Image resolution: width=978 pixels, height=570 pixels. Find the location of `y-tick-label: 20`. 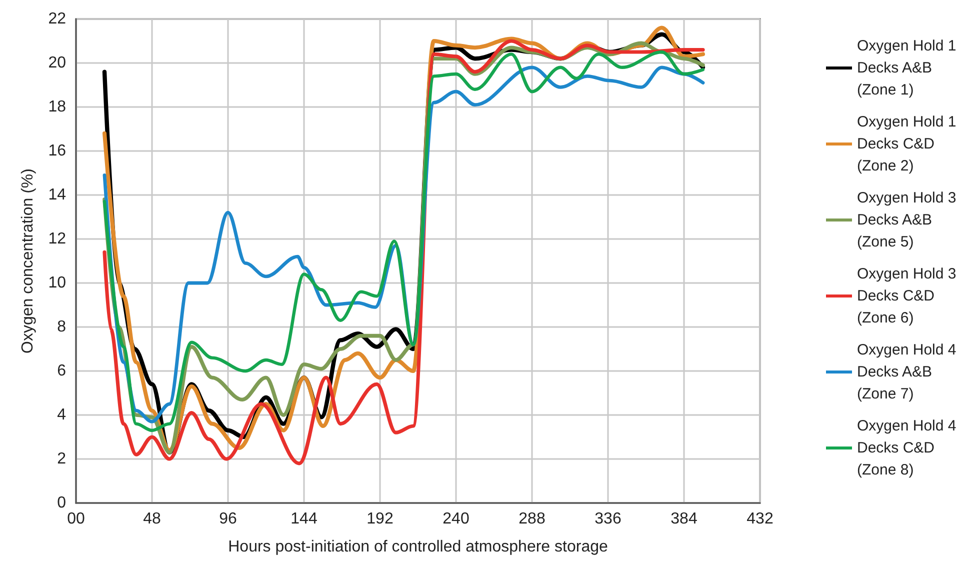

y-tick-label: 20 is located at coordinates (57, 63).